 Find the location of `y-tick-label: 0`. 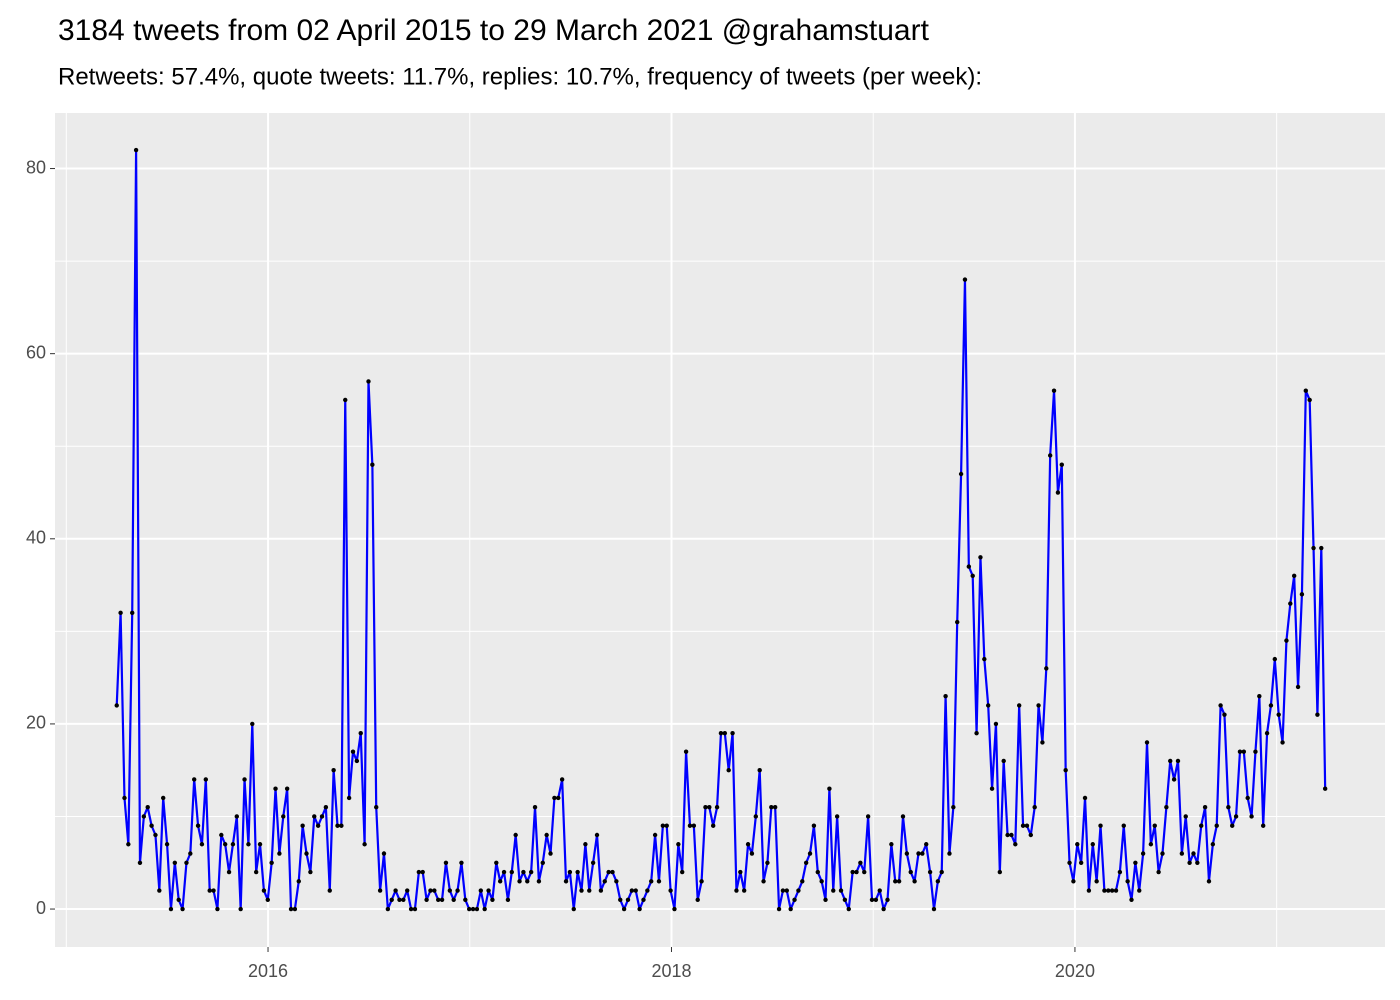

y-tick-label: 0 is located at coordinates (41, 908).